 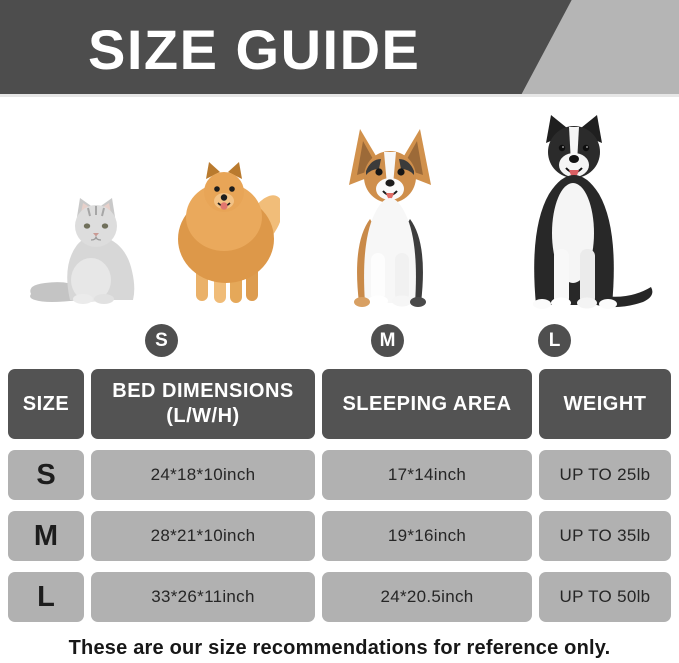 I want to click on bed-dimensions-line2: (L/W/H), so click(x=203, y=416).